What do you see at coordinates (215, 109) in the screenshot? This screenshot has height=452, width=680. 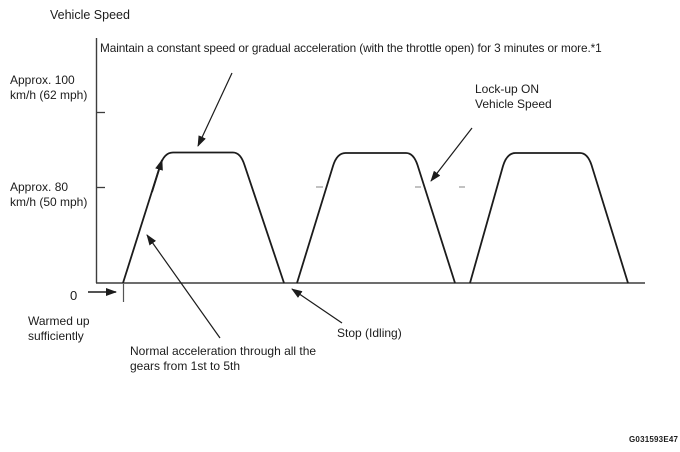 I see `instruction-arrow` at bounding box center [215, 109].